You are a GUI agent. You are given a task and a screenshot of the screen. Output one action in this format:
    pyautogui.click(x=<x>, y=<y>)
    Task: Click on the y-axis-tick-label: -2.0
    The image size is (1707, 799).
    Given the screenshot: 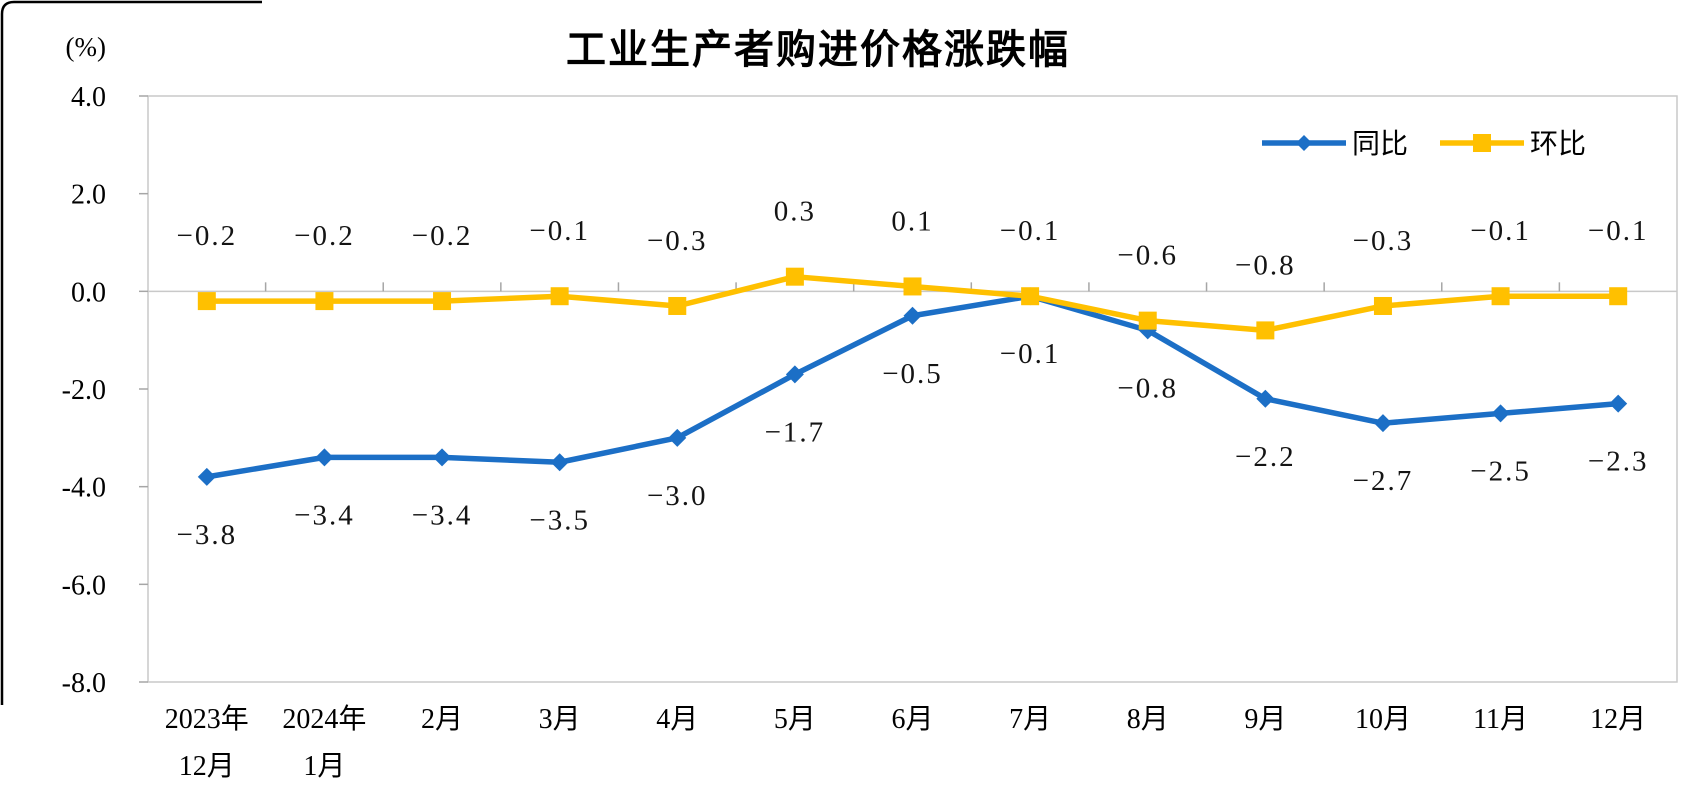 What is the action you would take?
    pyautogui.click(x=84, y=390)
    